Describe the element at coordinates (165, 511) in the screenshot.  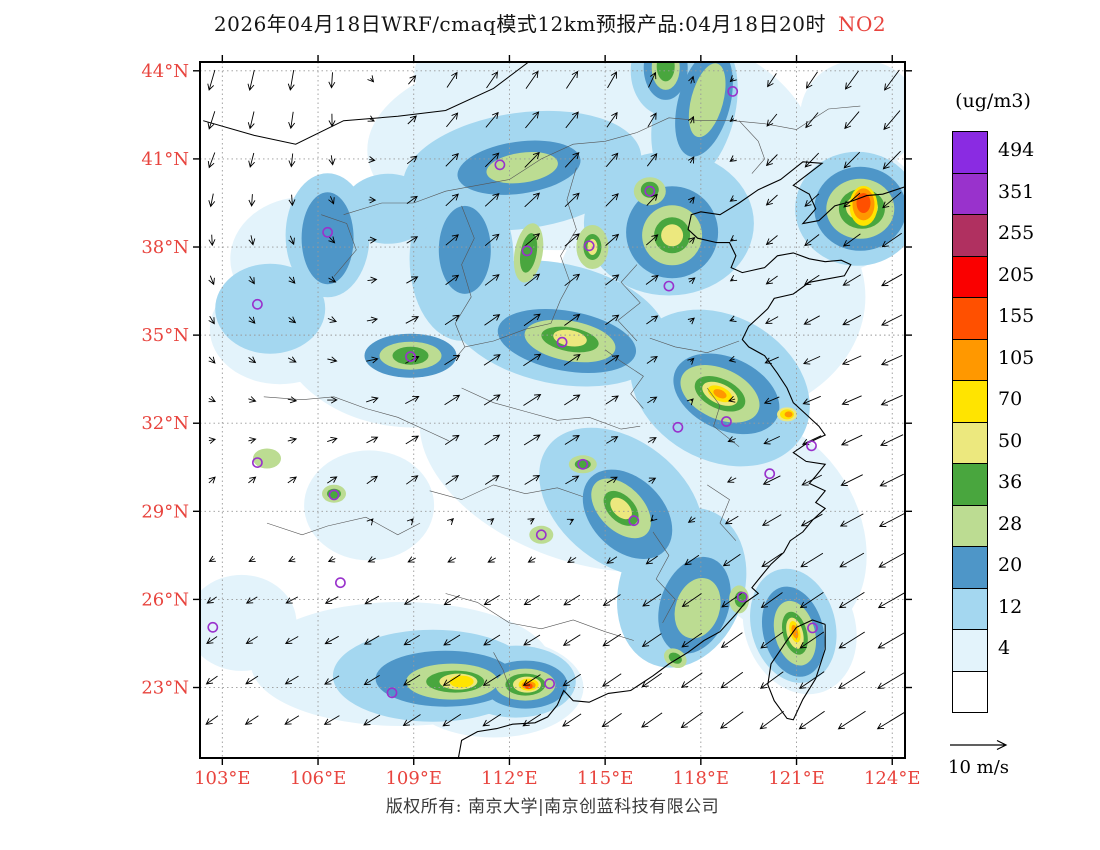
I see `y-axis-label: 29°N` at that location.